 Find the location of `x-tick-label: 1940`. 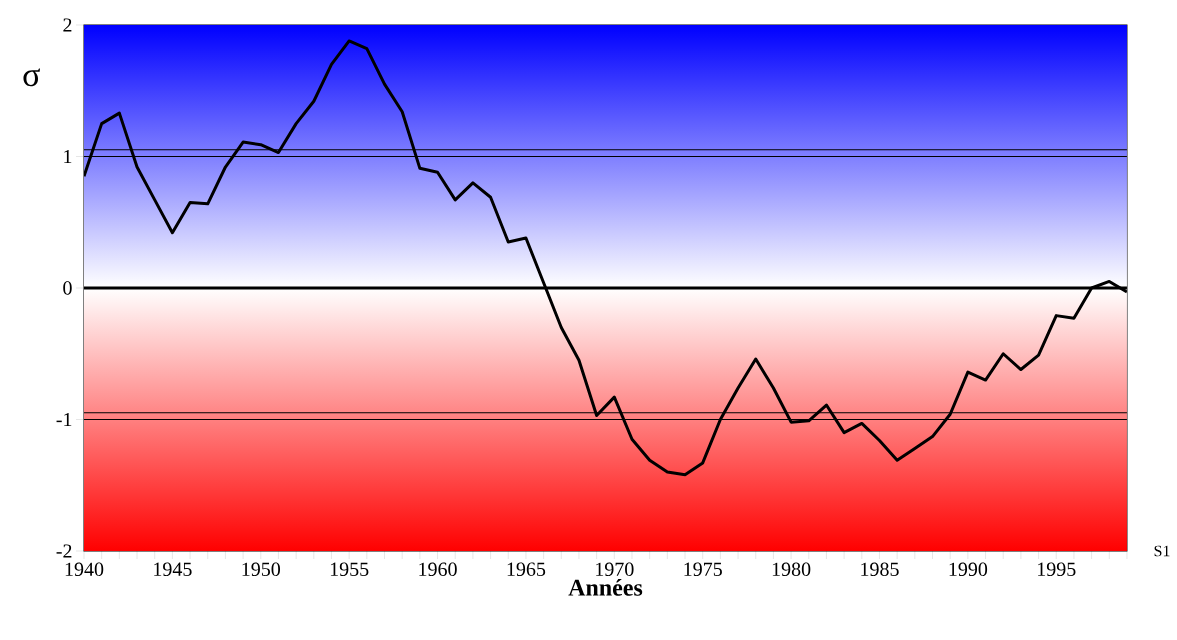

x-tick-label: 1940 is located at coordinates (84, 569).